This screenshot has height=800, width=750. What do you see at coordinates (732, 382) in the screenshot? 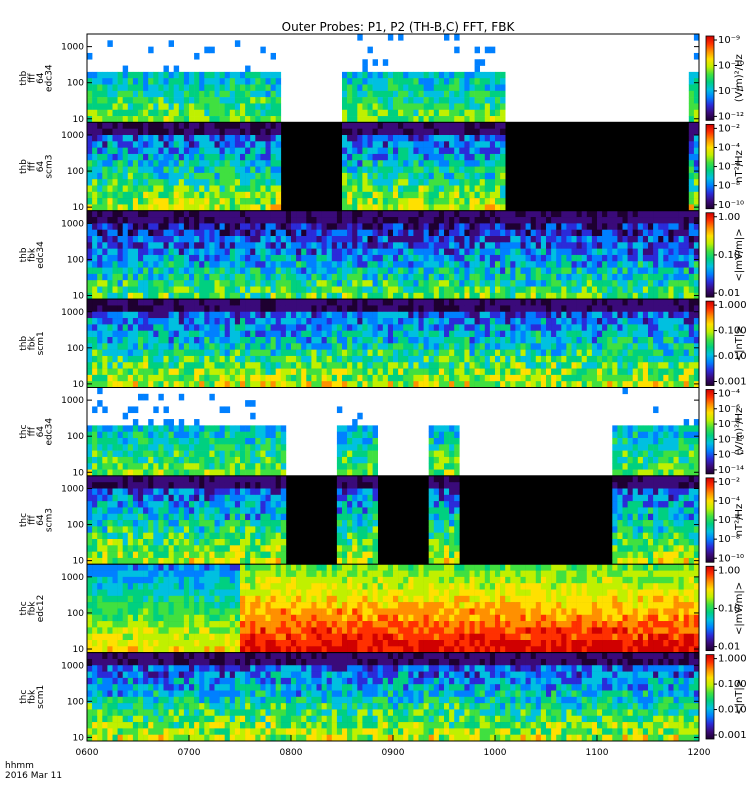
I see `colorbar-tick-label: 0.001` at bounding box center [732, 382].